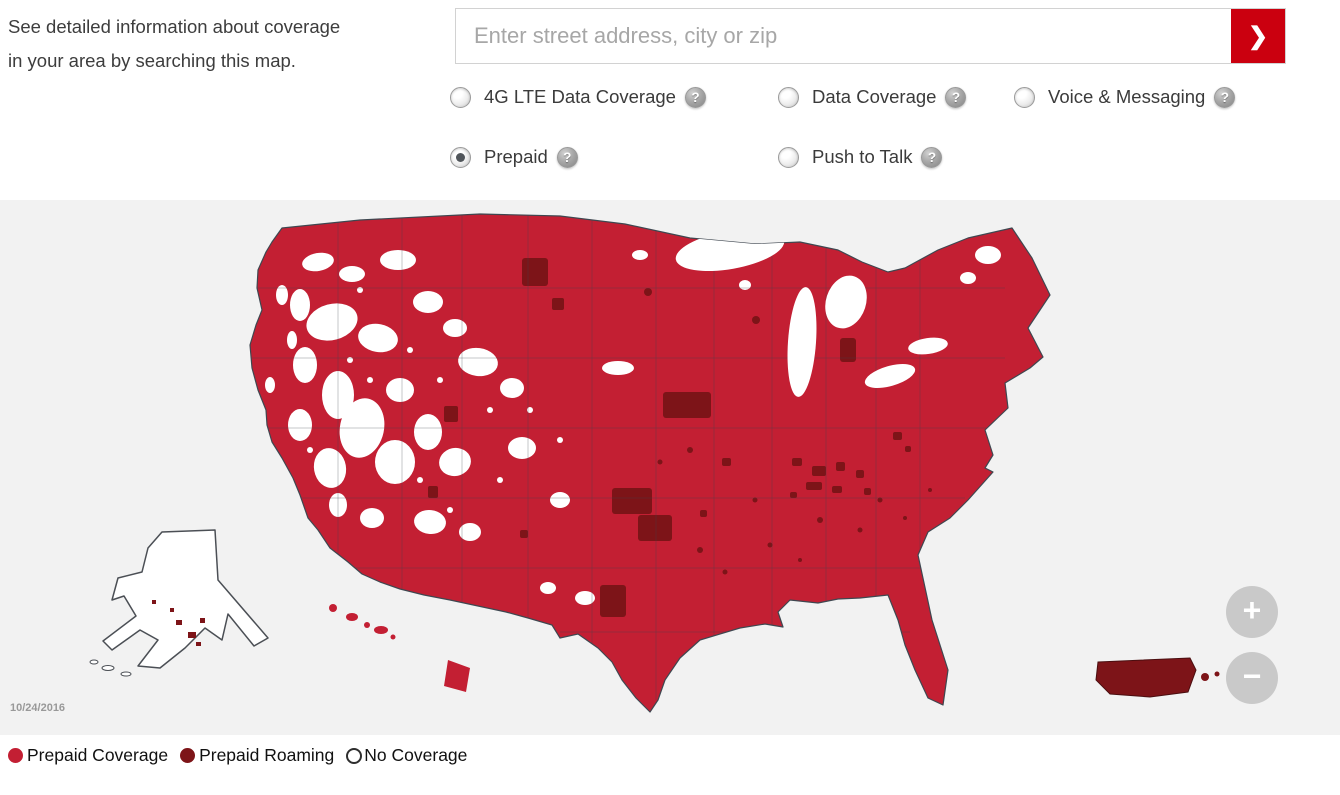  What do you see at coordinates (354, 755) in the screenshot?
I see `no-coverage-dot-icon` at bounding box center [354, 755].